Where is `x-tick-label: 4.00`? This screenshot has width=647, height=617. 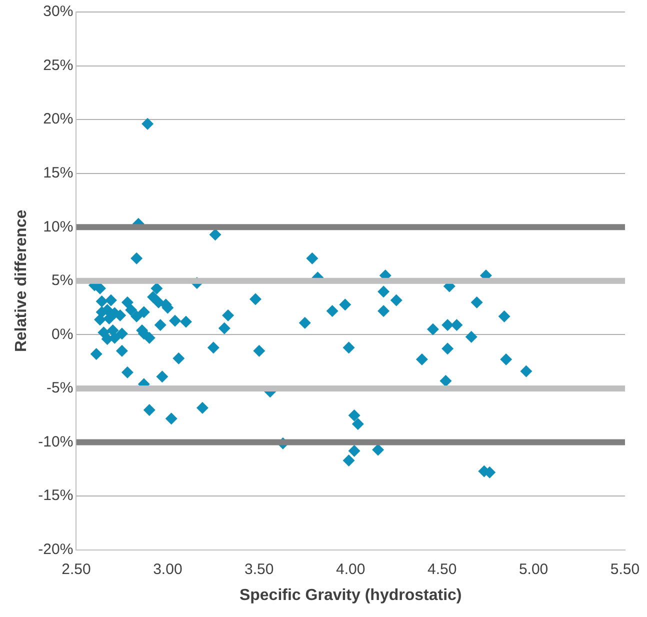 x-tick-label: 4.00 is located at coordinates (351, 569).